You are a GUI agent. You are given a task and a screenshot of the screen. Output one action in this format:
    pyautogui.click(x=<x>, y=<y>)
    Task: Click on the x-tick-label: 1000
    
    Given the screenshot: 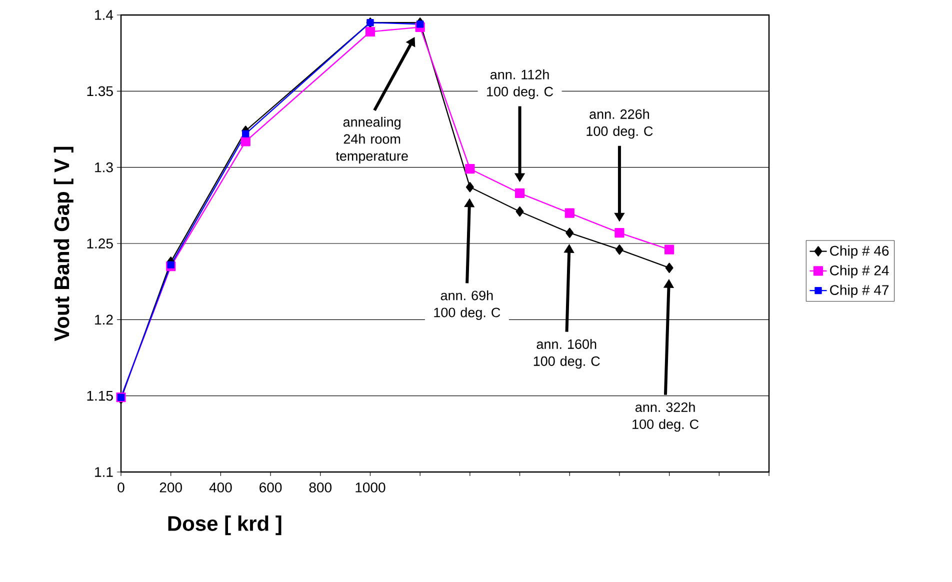 What is the action you would take?
    pyautogui.click(x=371, y=487)
    